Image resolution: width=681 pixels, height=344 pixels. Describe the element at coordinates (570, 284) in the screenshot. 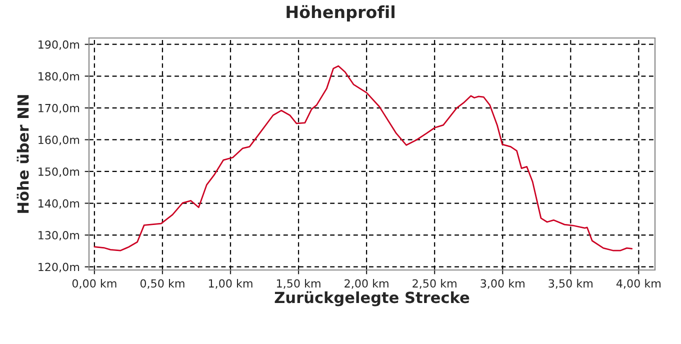

I see `x-tick-label: 3,50 km` at that location.